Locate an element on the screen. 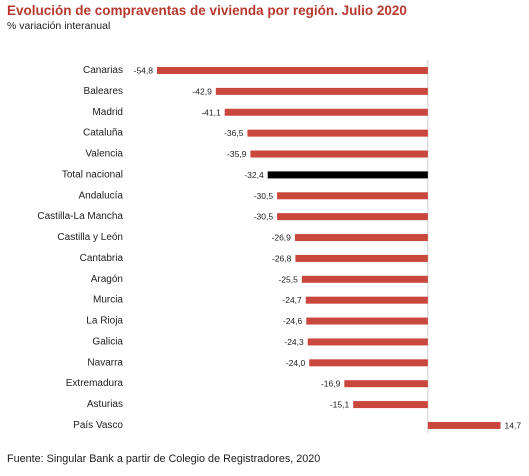 This screenshot has width=529, height=476. data-label: -26,9 is located at coordinates (282, 238).